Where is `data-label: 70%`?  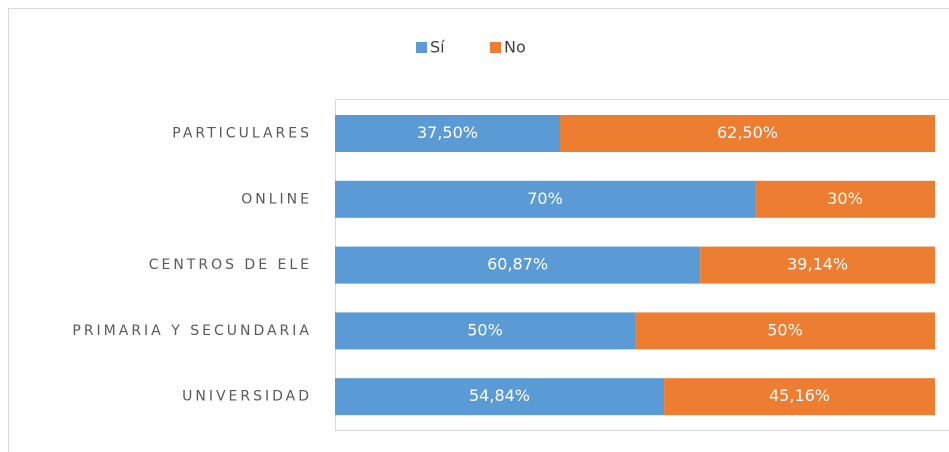
data-label: 70% is located at coordinates (545, 198).